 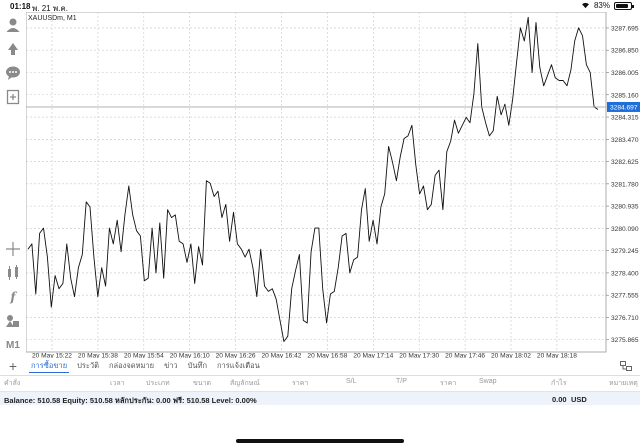 What do you see at coordinates (144, 356) in the screenshot?
I see `time-tick-label: 20 May 15:54` at bounding box center [144, 356].